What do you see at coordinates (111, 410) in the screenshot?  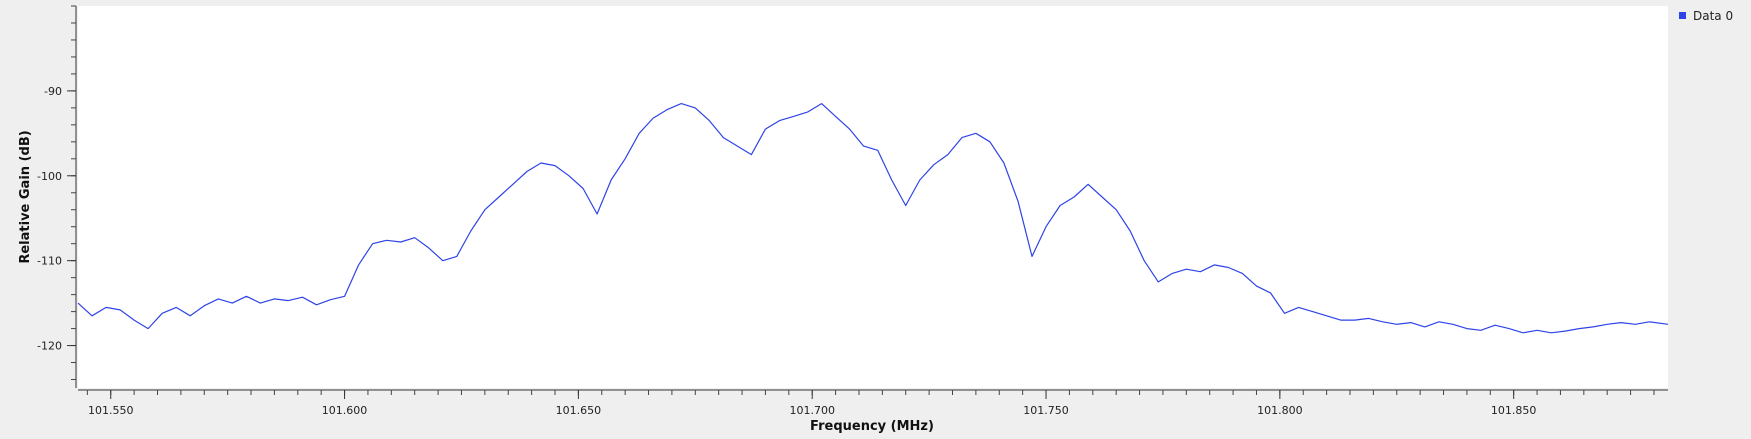 I see `x-tick-label: 101.550` at bounding box center [111, 410].